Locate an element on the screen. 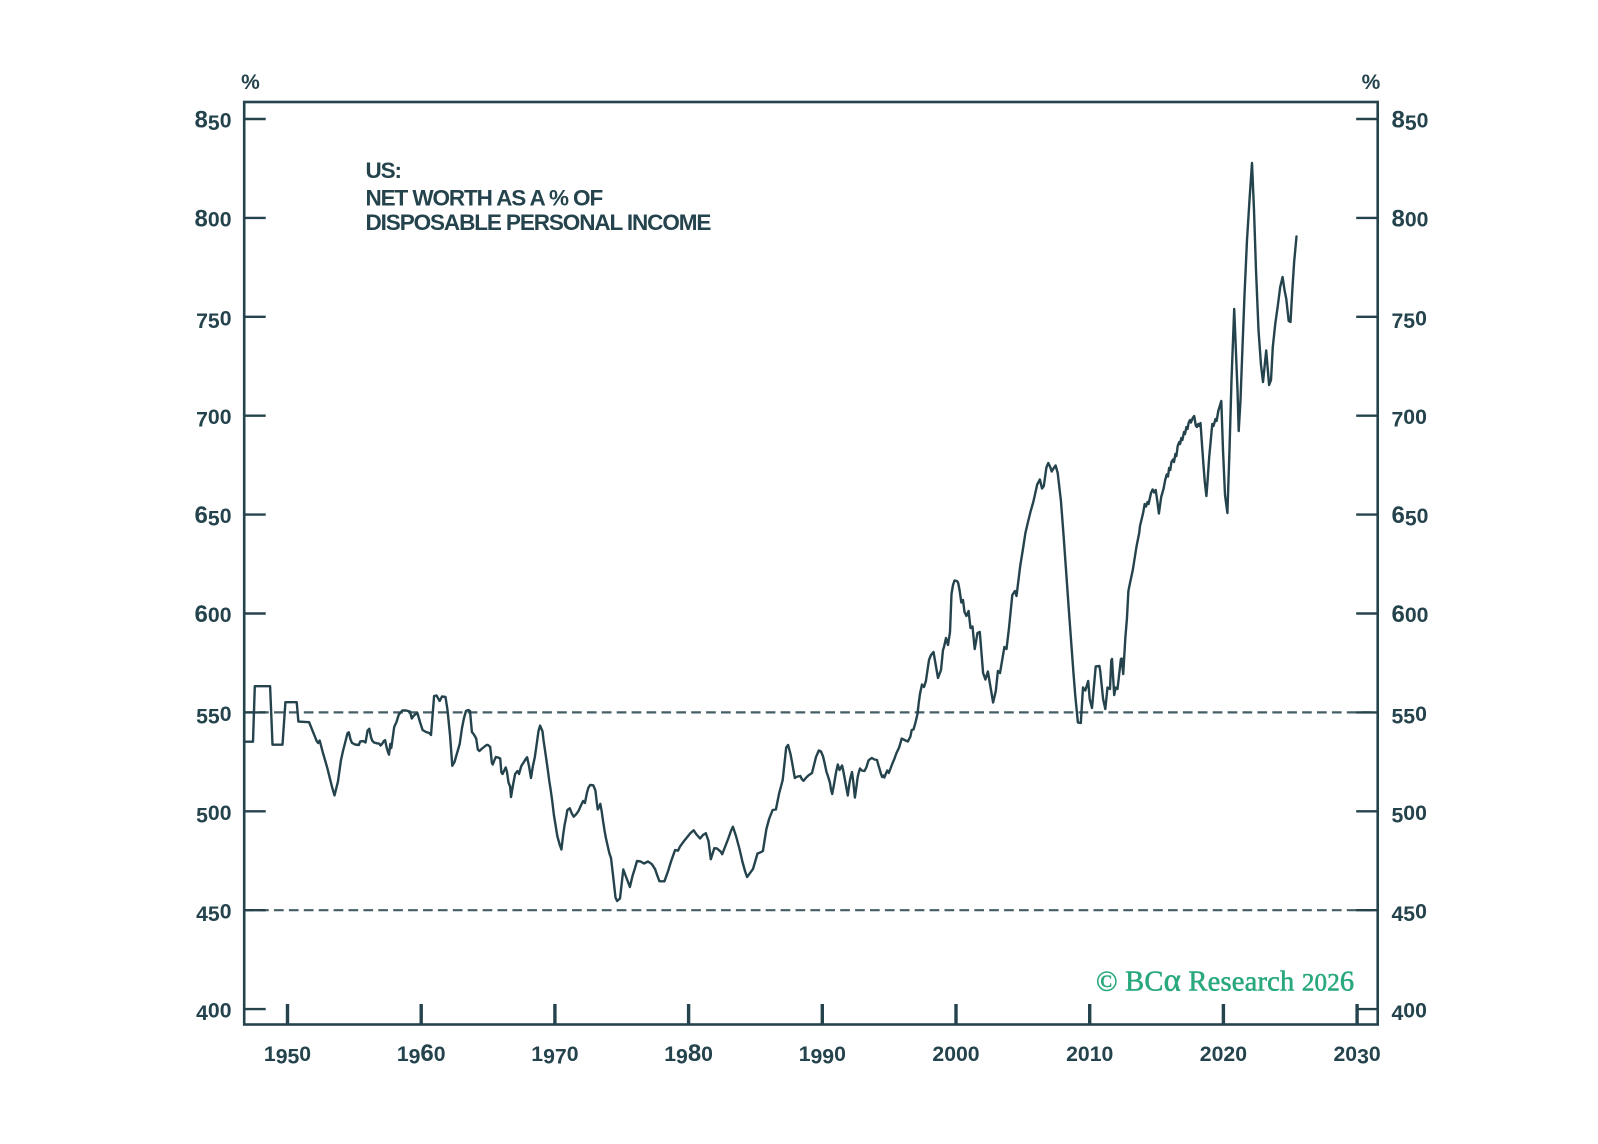  svg-text: 19​5​0 is located at coordinates (287, 1056).